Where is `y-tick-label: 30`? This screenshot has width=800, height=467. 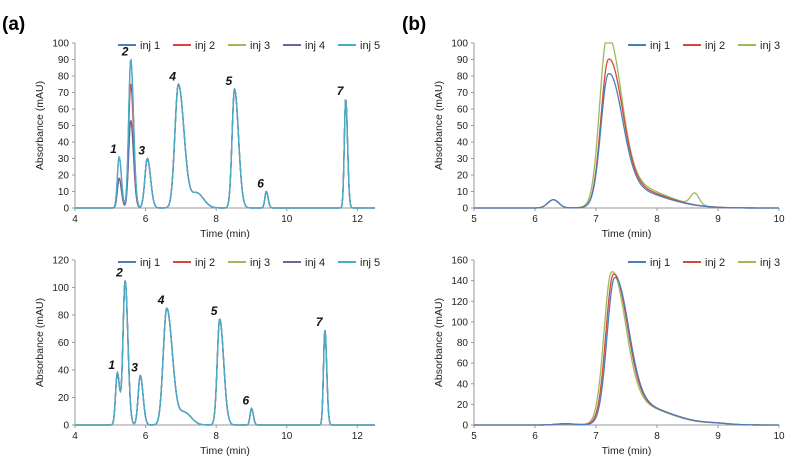
y-tick-label: 30 is located at coordinates (64, 159).